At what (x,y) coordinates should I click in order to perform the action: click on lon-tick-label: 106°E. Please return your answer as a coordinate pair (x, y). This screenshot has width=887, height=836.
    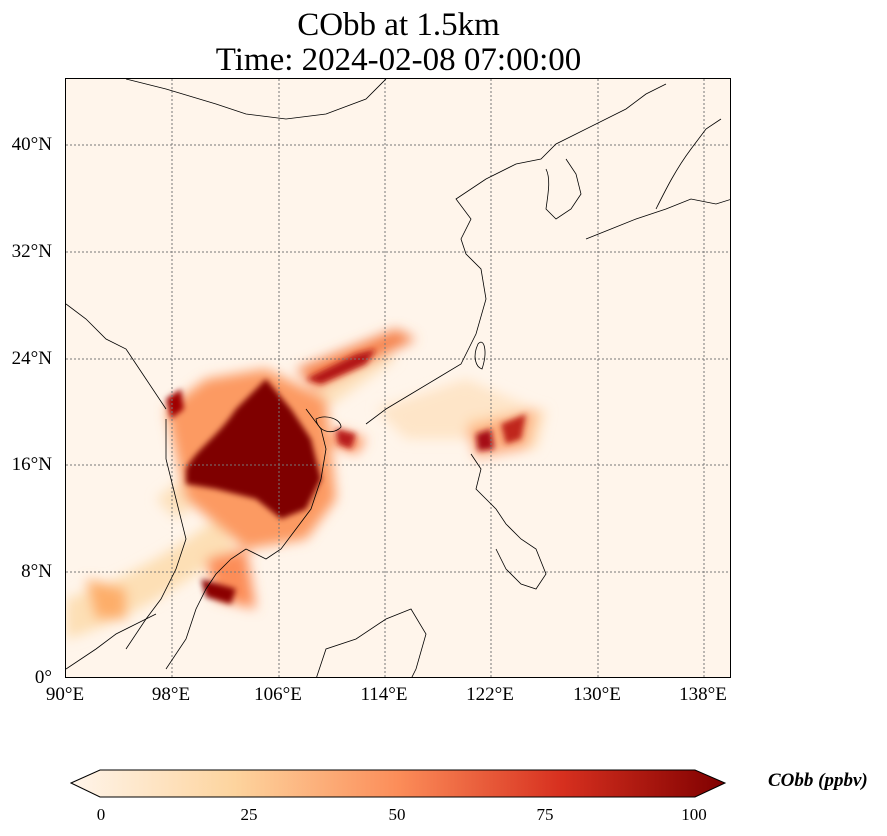
    Looking at the image, I should click on (278, 694).